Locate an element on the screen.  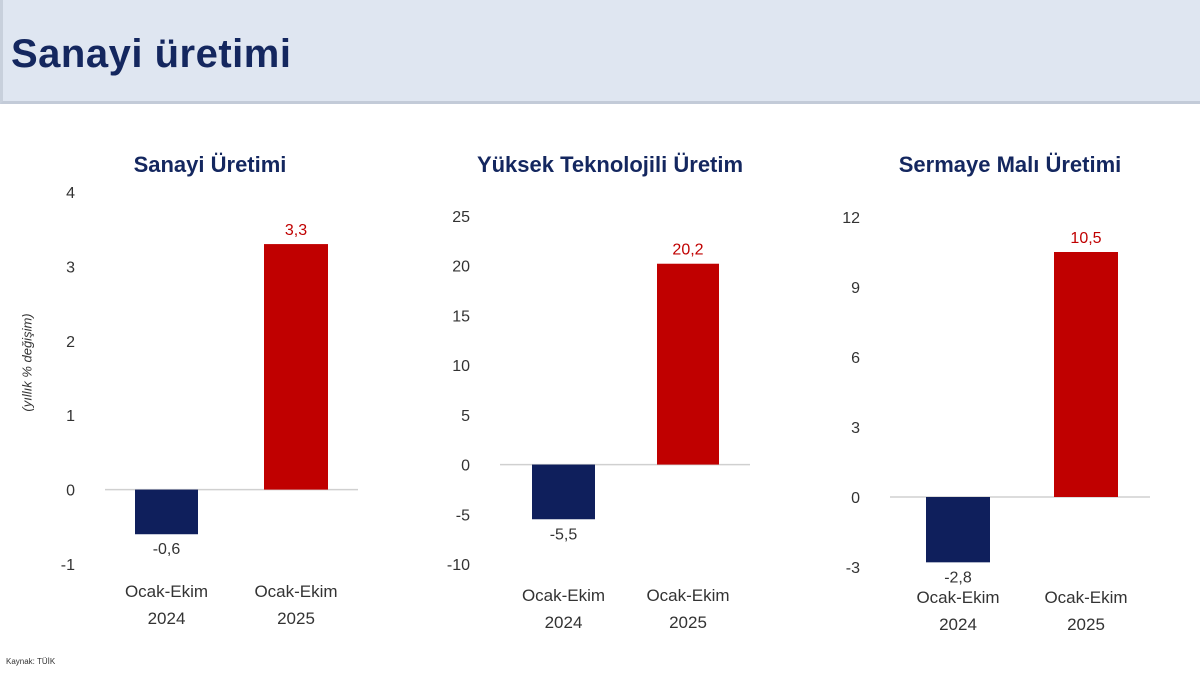
chart-title: Sermaye Malı Üretimi is located at coordinates (1010, 164).